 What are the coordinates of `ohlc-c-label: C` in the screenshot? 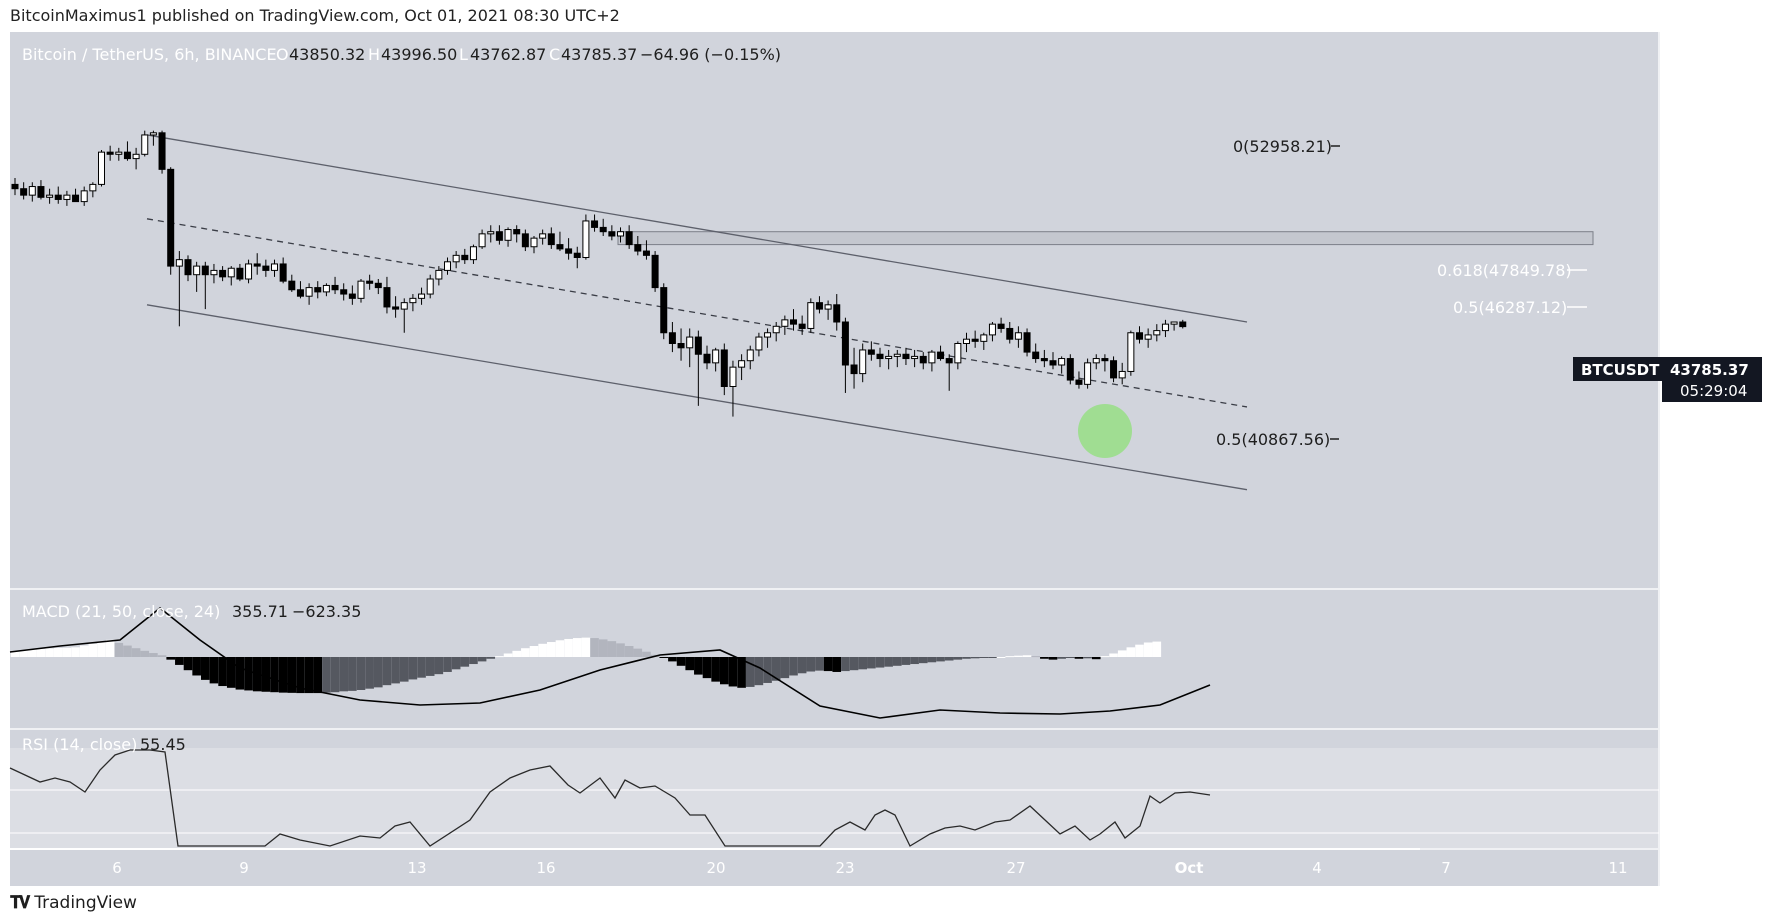 It's located at (554, 54).